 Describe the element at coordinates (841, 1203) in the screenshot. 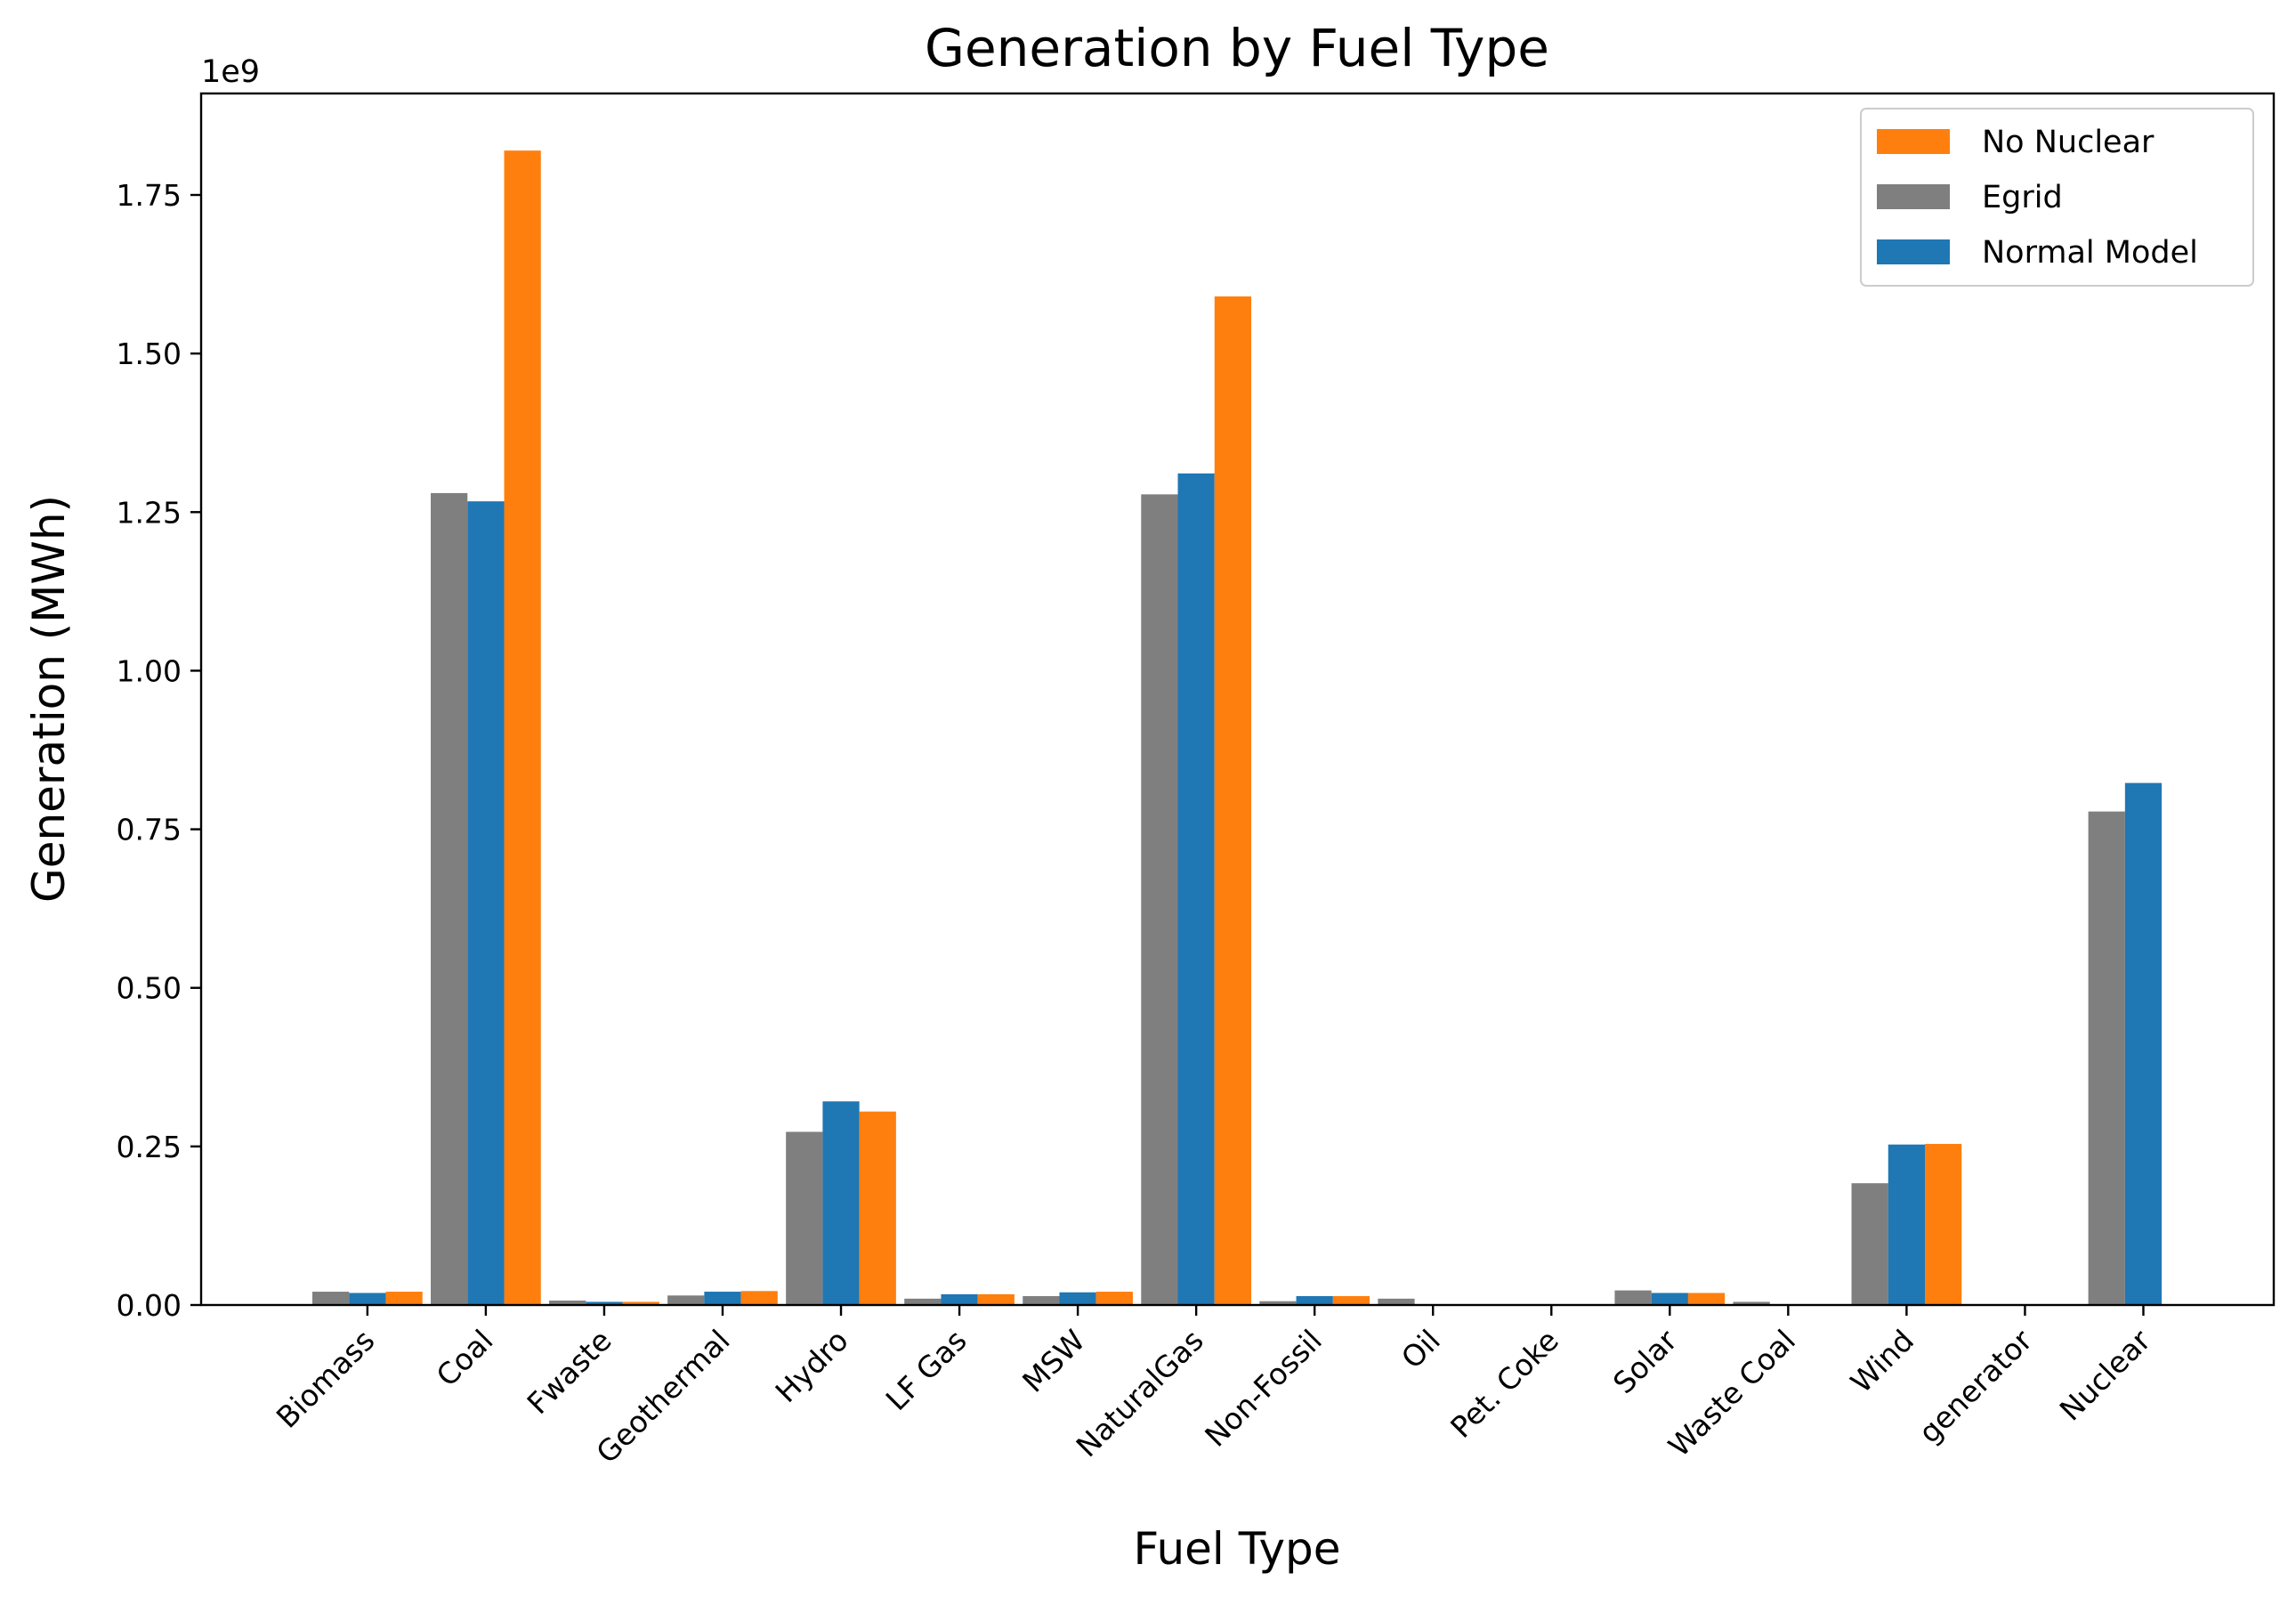

I see `bar-normal-model-hydro` at that location.